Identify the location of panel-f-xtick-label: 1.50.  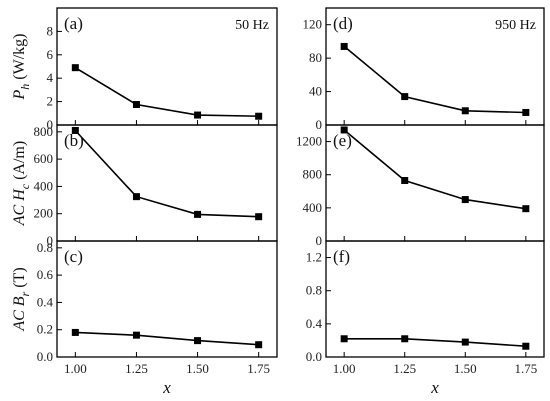
(465, 368).